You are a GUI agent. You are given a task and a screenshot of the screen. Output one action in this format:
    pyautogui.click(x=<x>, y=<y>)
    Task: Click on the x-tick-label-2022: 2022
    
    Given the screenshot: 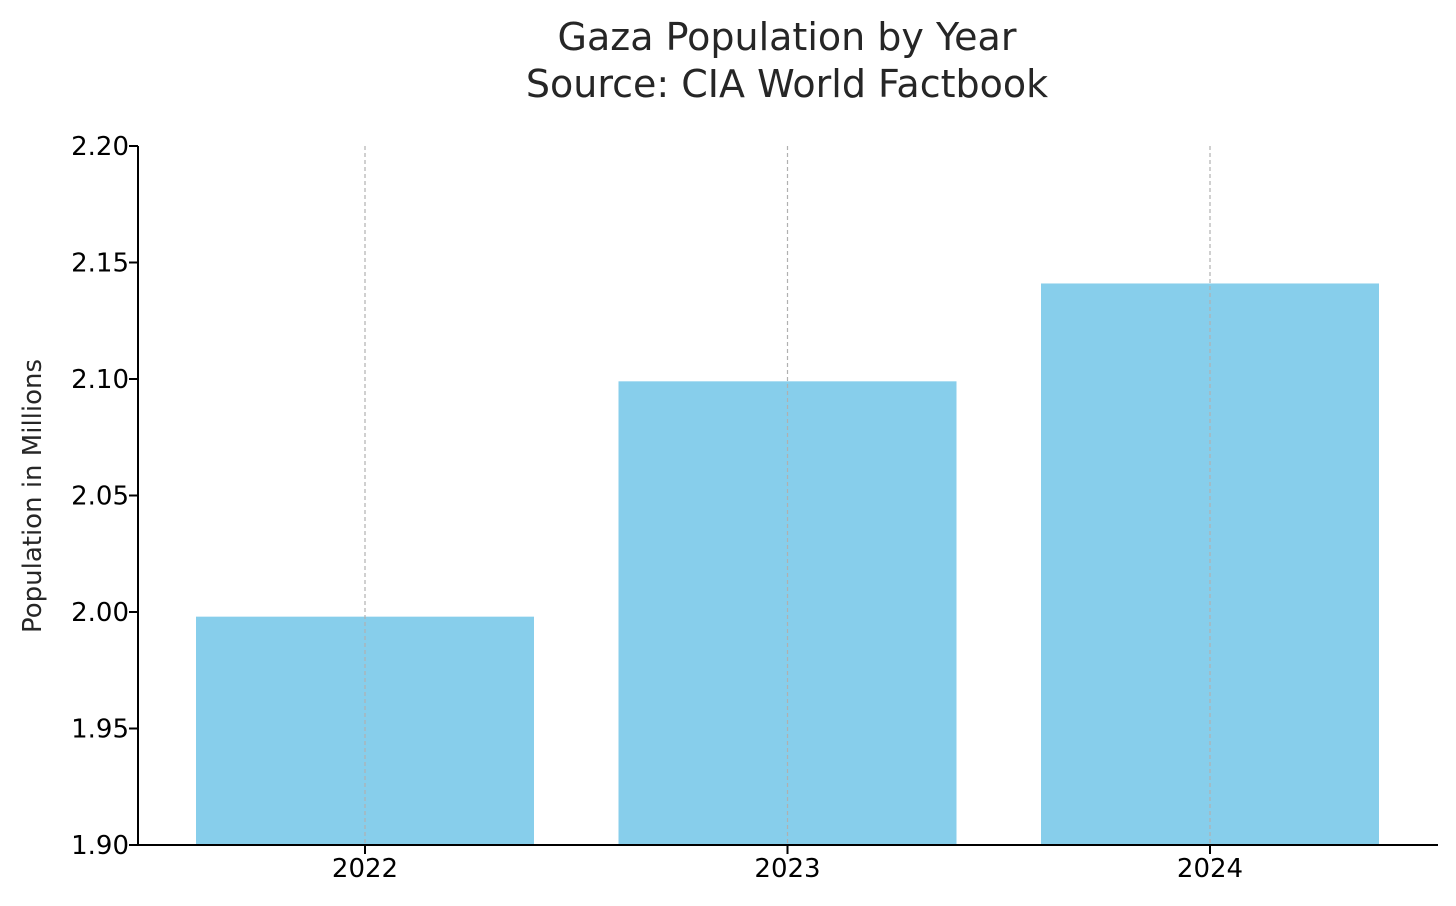 What is the action you would take?
    pyautogui.click(x=365, y=869)
    